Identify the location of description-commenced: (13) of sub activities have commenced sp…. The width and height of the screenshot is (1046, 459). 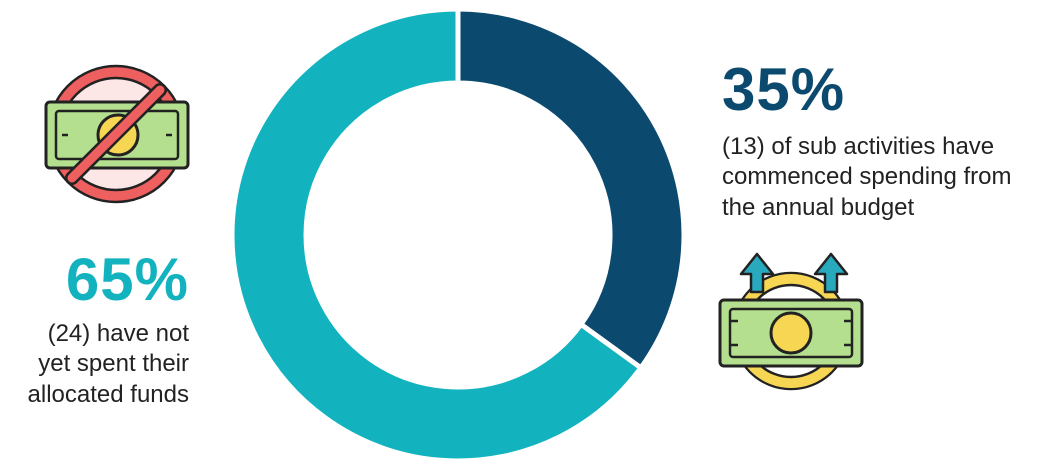
(884, 177).